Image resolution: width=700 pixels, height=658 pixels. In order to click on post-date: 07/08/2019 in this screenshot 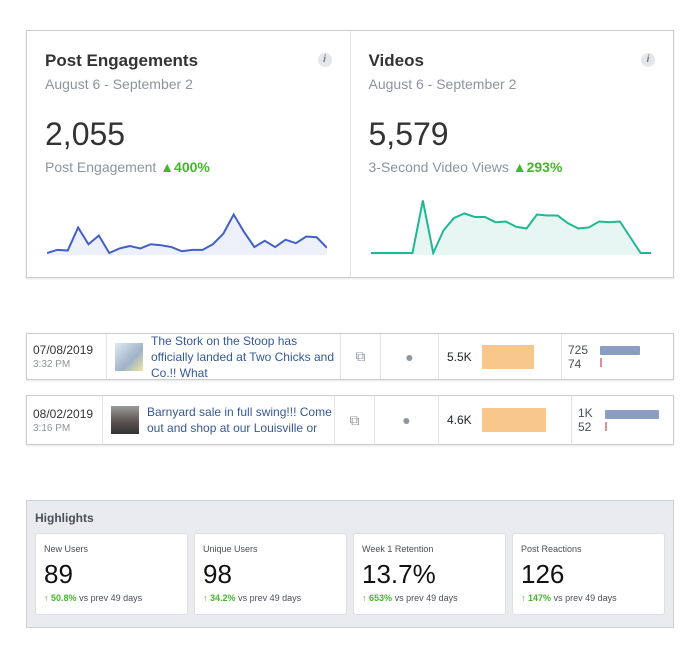, I will do `click(63, 350)`.